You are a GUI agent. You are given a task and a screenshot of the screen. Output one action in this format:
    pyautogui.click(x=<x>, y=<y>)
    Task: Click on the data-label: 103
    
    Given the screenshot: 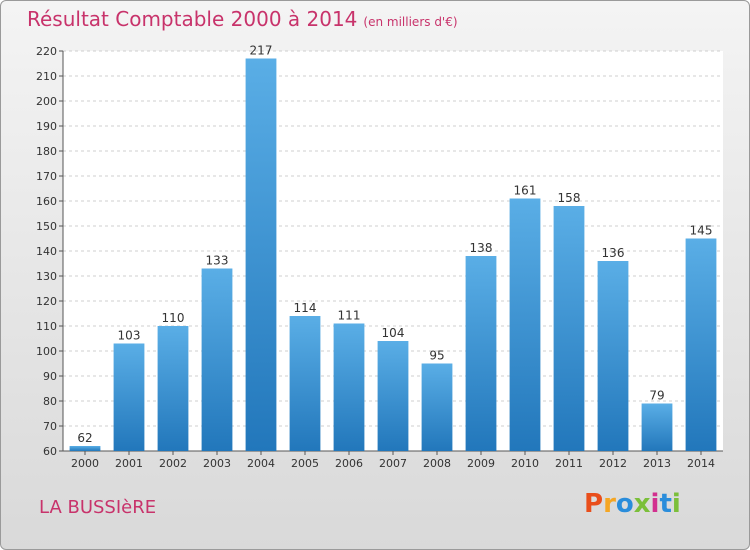 What is the action you would take?
    pyautogui.click(x=129, y=336)
    